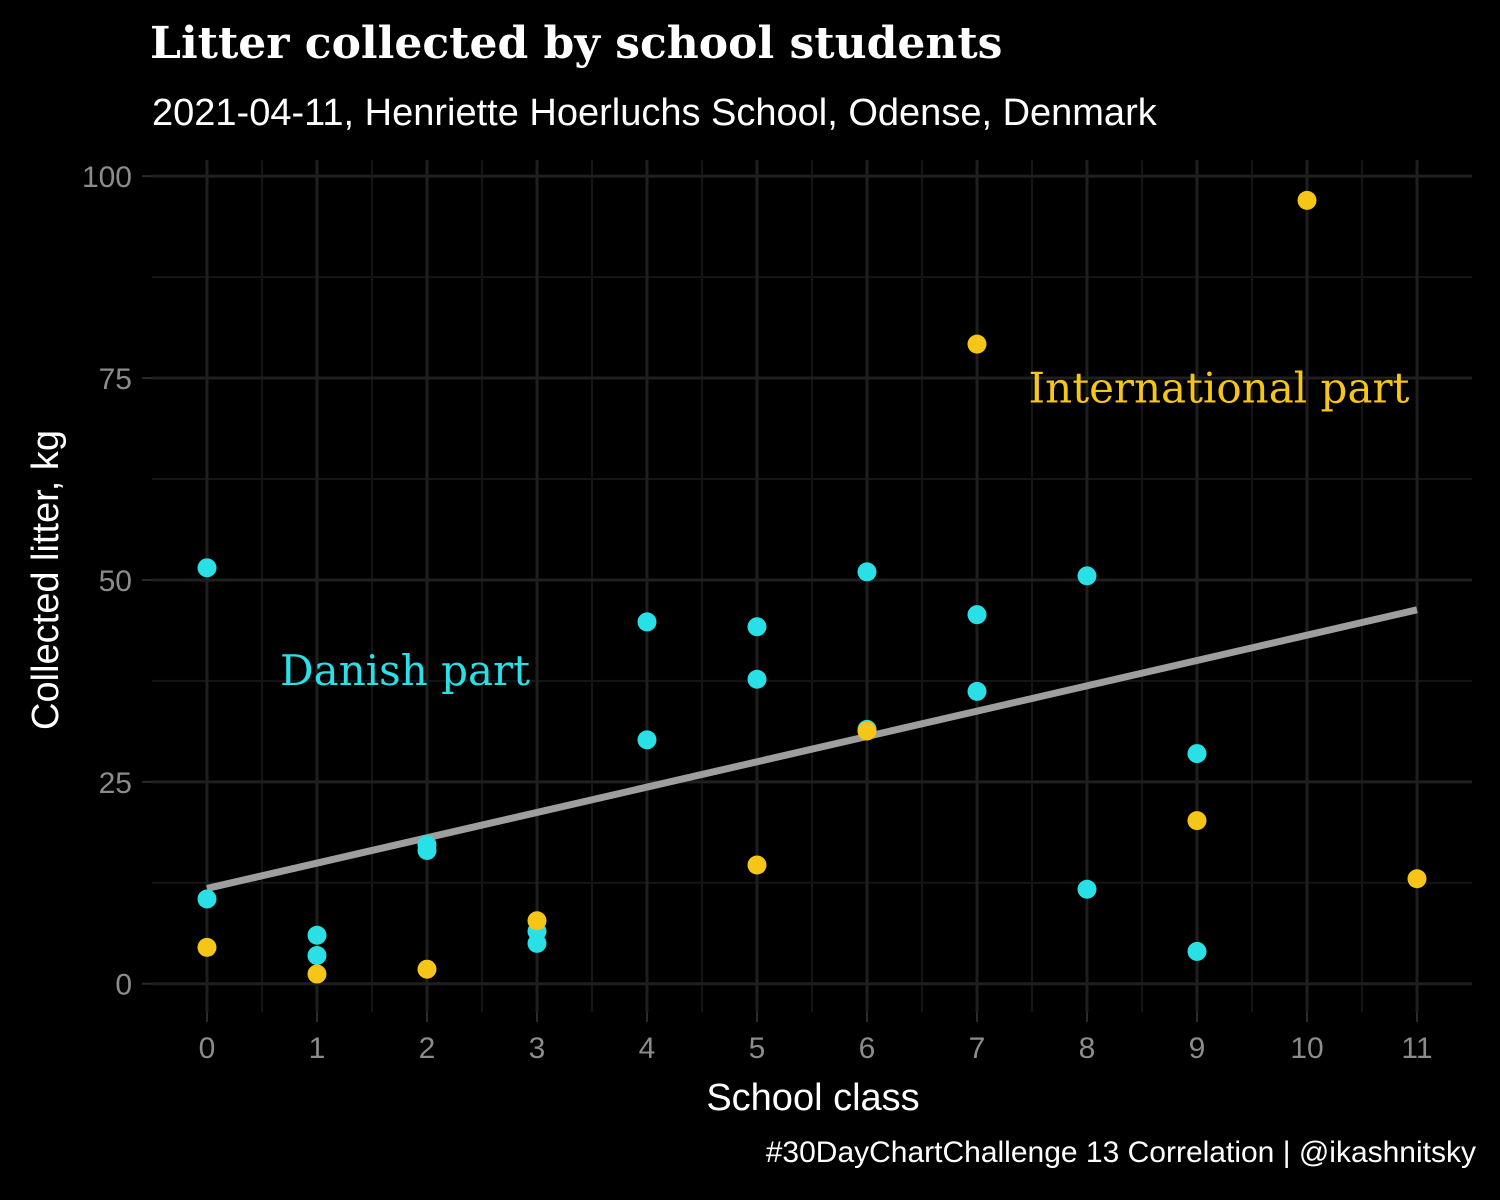  Describe the element at coordinates (123, 985) in the screenshot. I see `y-tick-label: 0` at that location.